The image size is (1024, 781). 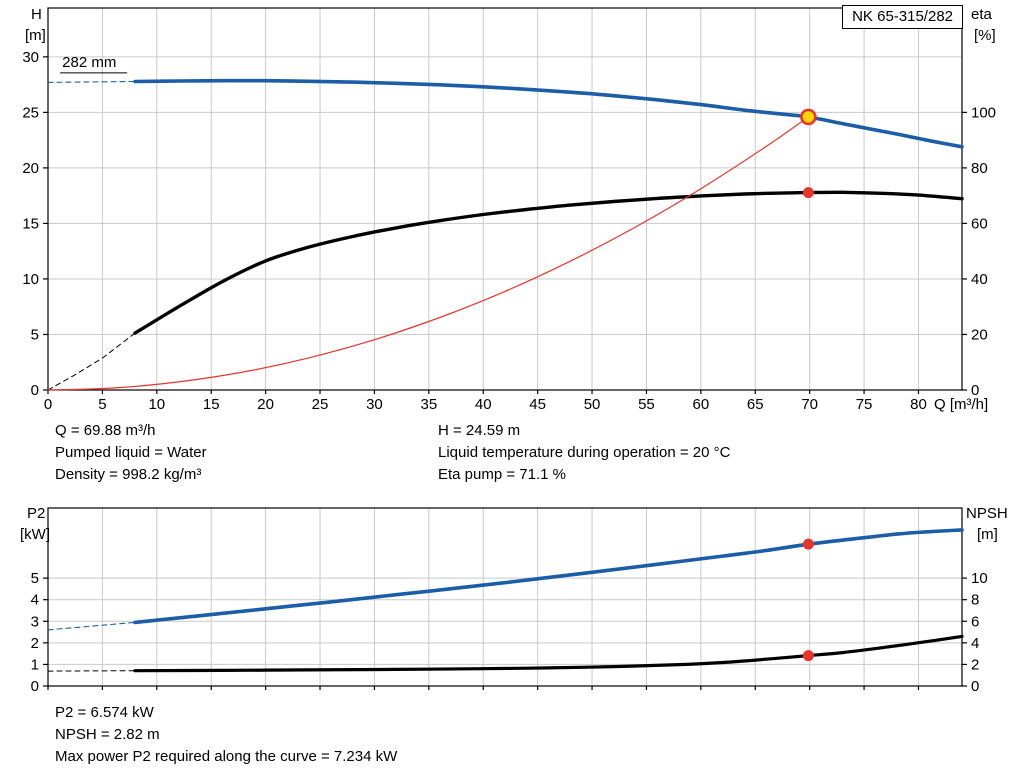 What do you see at coordinates (975, 600) in the screenshot?
I see `right-tick-label: 8` at bounding box center [975, 600].